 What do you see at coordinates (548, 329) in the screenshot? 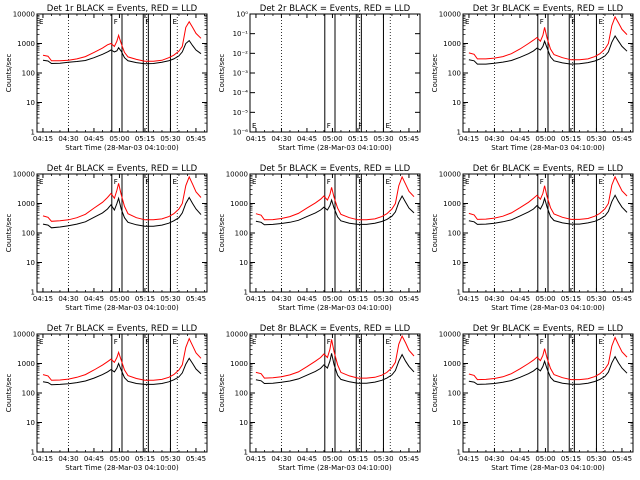
I see `panel-title: Det 9r BLACK = Events, RED = LLD` at bounding box center [548, 329].